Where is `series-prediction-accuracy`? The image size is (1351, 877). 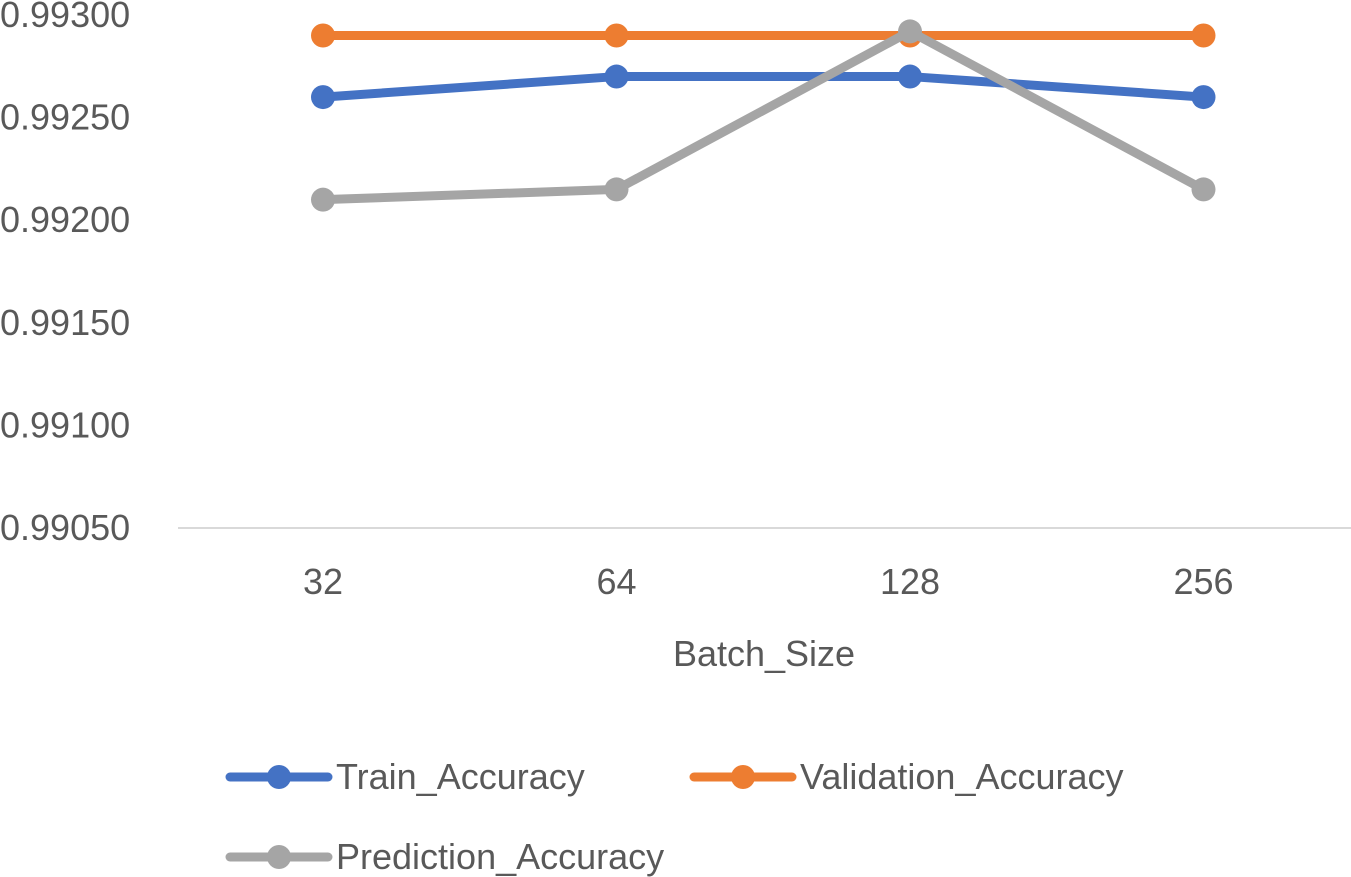 series-prediction-accuracy is located at coordinates (763, 115).